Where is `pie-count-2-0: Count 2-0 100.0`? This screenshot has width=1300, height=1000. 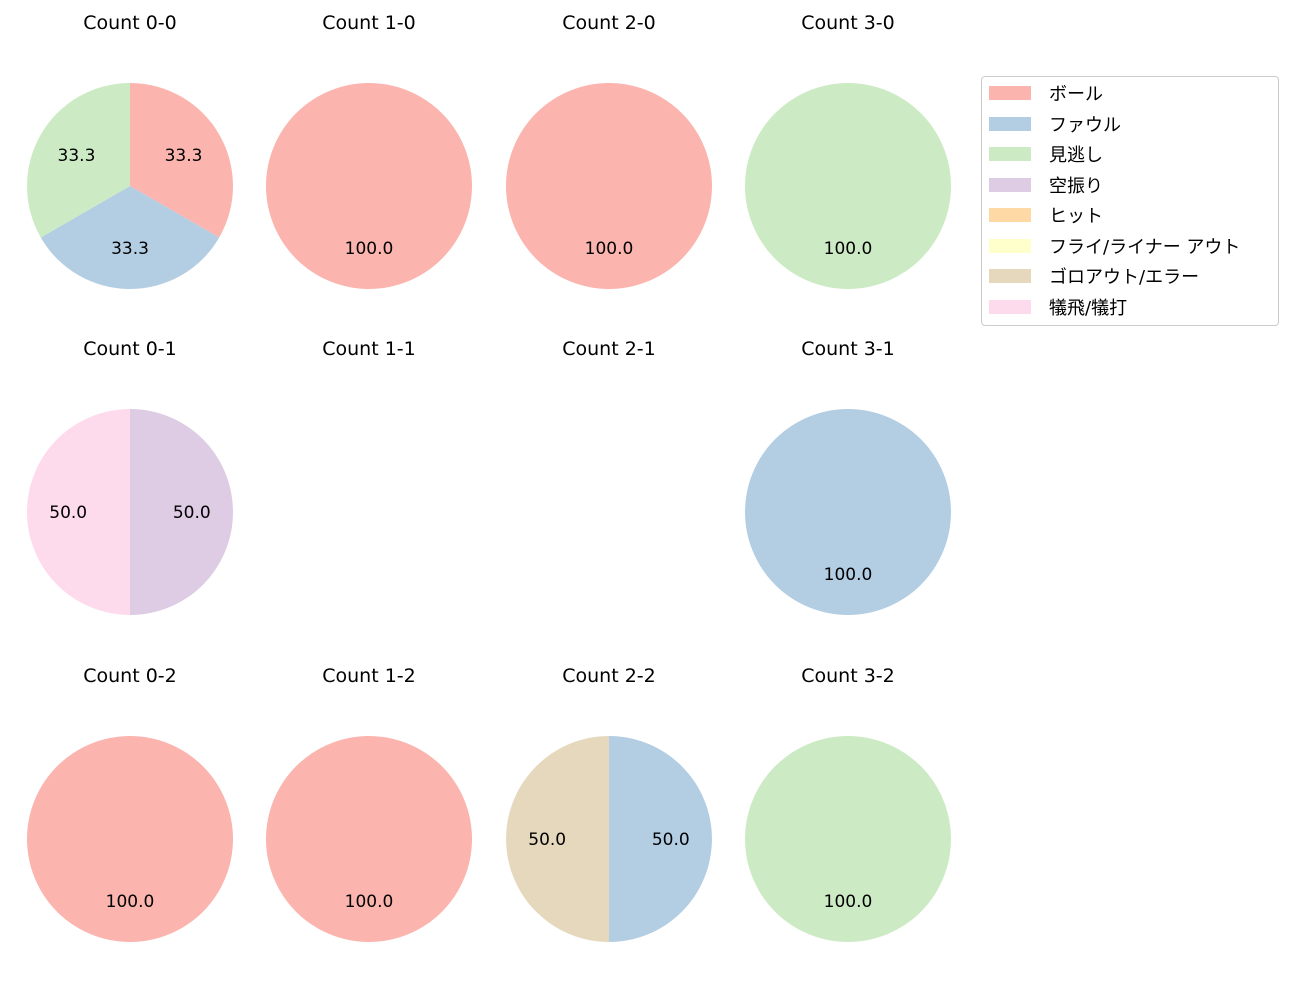 pie-count-2-0: Count 2-0 100.0 is located at coordinates (609, 150).